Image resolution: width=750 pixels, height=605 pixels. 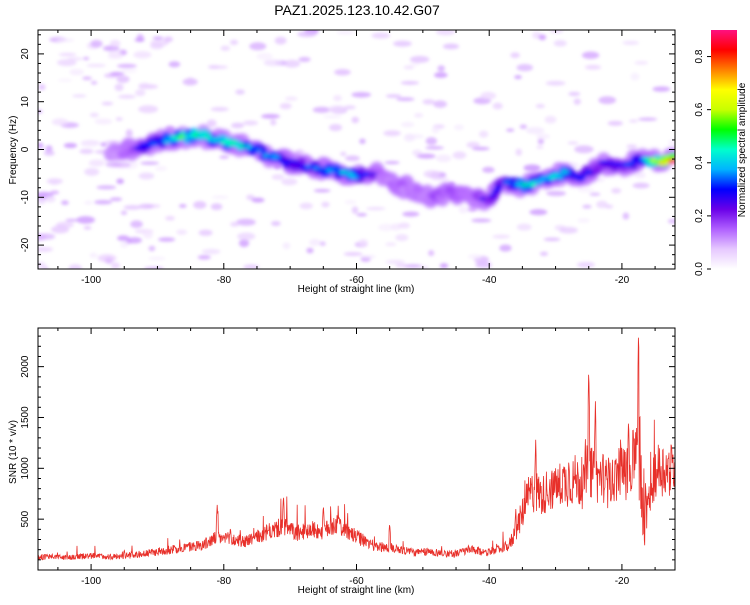 What do you see at coordinates (25, 197) in the screenshot?
I see `y-tick-label: -10` at bounding box center [25, 197].